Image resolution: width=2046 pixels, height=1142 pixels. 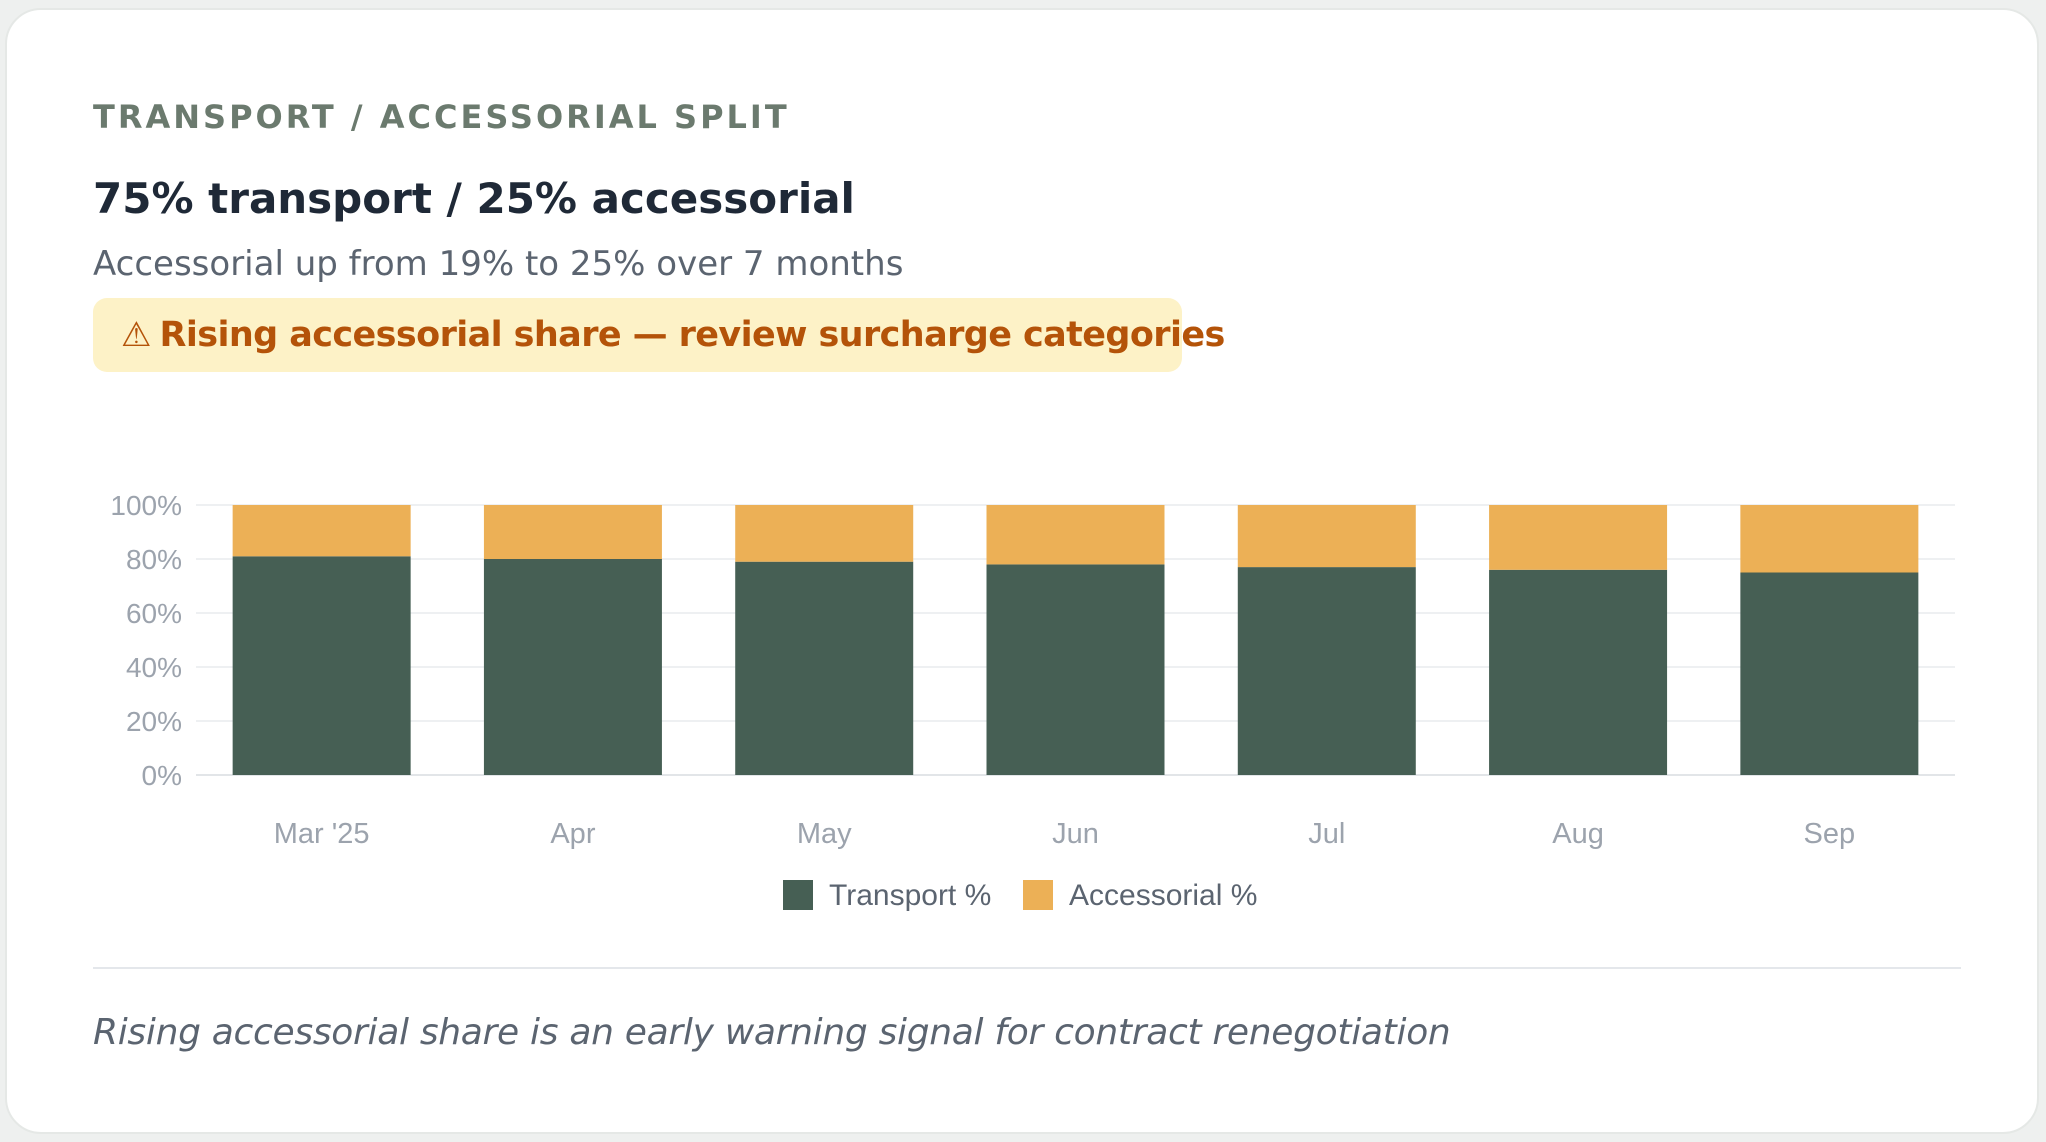 What do you see at coordinates (154, 559) in the screenshot?
I see `y-tick-label: 80%` at bounding box center [154, 559].